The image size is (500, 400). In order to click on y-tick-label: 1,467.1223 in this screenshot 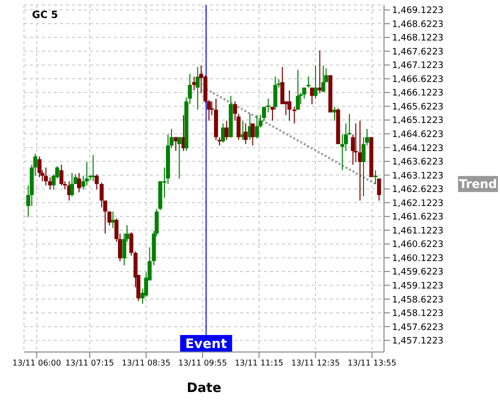, I will do `click(418, 66)`.